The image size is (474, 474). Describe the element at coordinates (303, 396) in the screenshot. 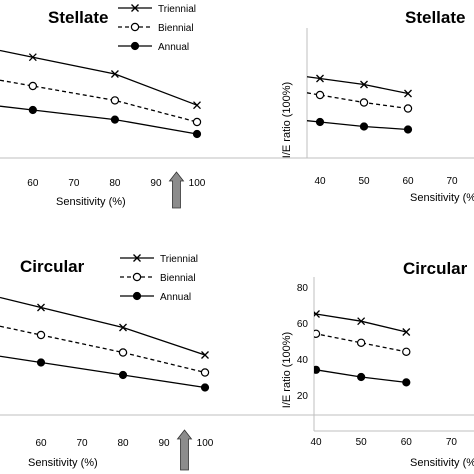

I see `y-tick-label: 20` at that location.